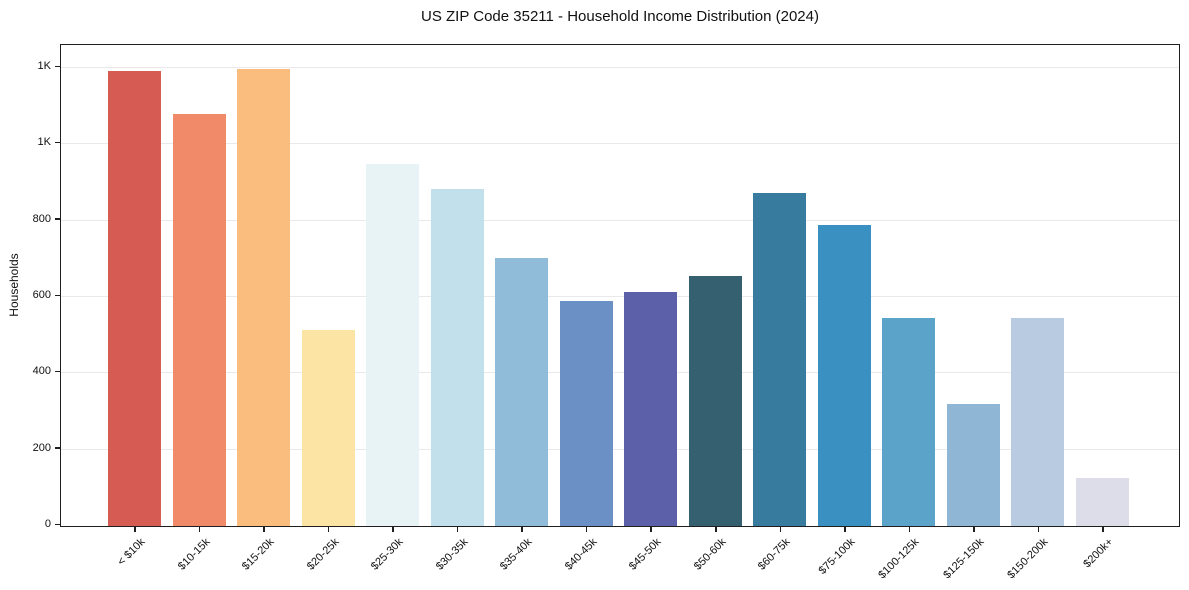 The height and width of the screenshot is (590, 1189). I want to click on bar-$15-20k, so click(264, 297).